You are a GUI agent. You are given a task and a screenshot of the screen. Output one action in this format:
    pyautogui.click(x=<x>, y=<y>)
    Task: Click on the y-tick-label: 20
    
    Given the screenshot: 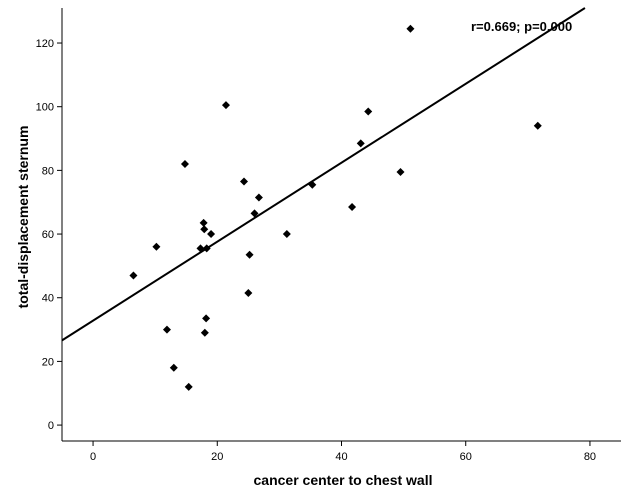 What is the action you would take?
    pyautogui.click(x=48, y=362)
    